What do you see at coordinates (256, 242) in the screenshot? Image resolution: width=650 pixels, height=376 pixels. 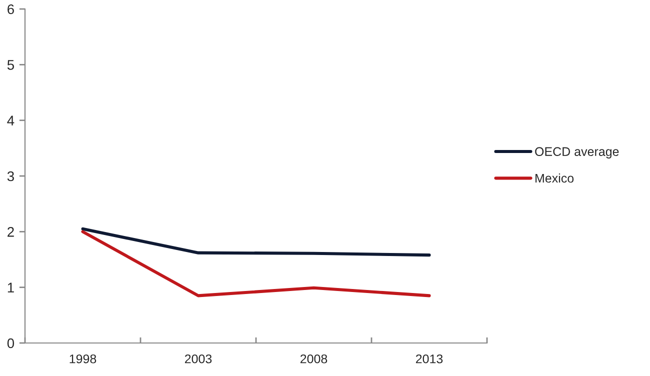 I see `line-series` at bounding box center [256, 242].